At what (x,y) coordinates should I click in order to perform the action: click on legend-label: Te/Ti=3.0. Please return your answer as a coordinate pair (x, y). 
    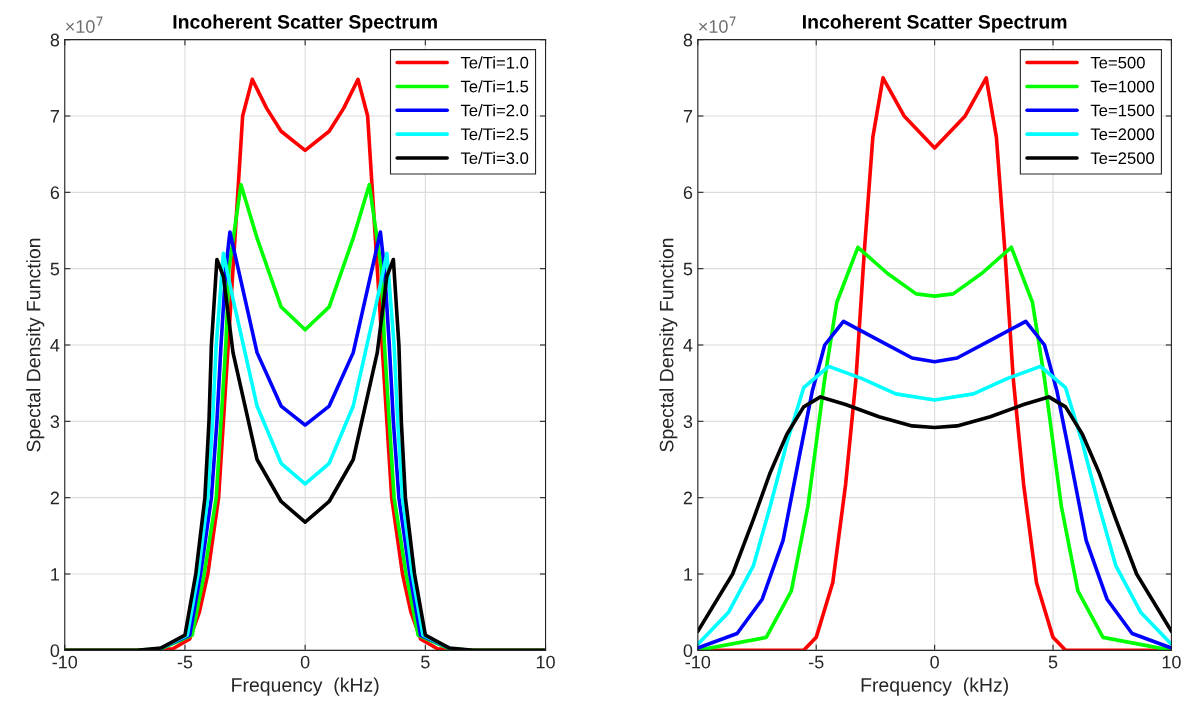
    Looking at the image, I should click on (494, 158).